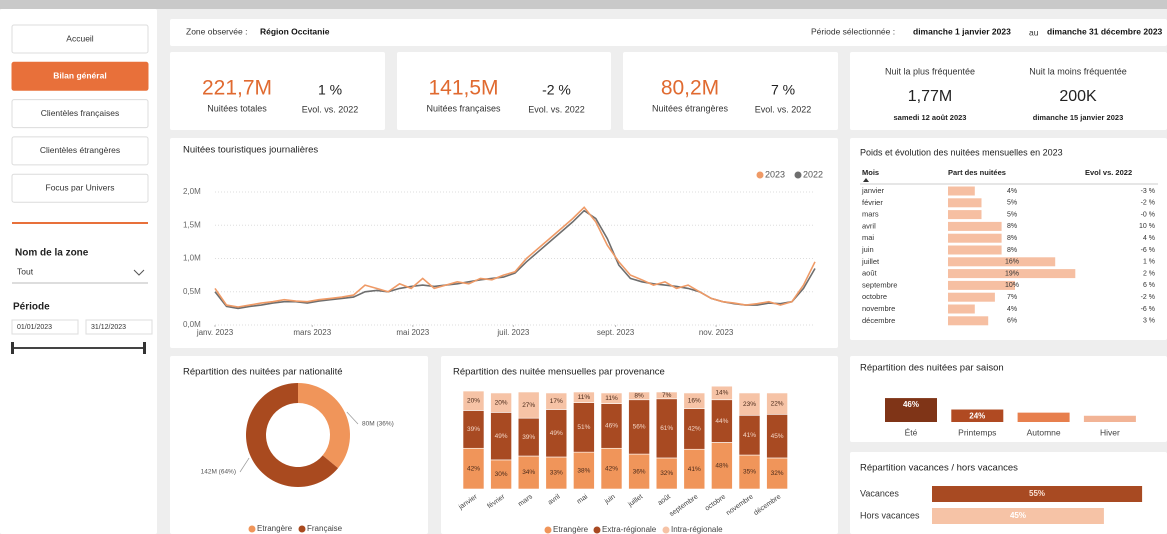 The height and width of the screenshot is (534, 1167). Describe the element at coordinates (1012, 203) in the screenshot. I see `table-cell: 5%` at that location.